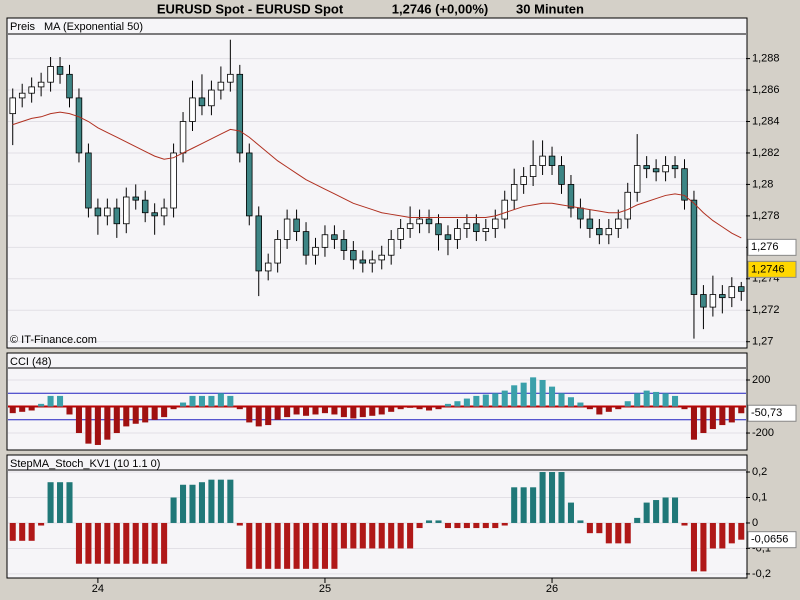 This screenshot has width=800, height=600. What do you see at coordinates (766, 121) in the screenshot?
I see `y-tick-label: 1,284` at bounding box center [766, 121].